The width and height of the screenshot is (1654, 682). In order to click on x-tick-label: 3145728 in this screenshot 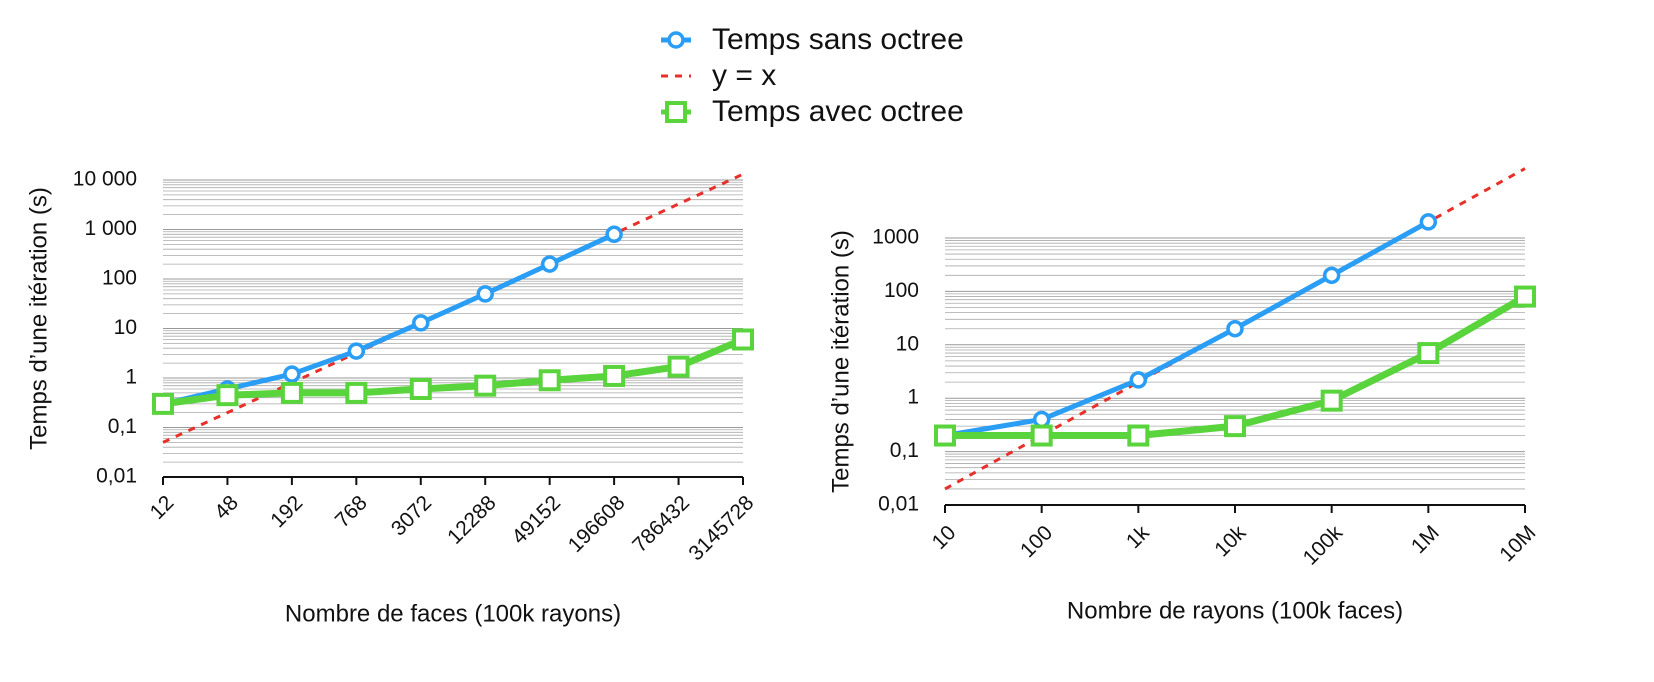, I will do `click(721, 528)`.